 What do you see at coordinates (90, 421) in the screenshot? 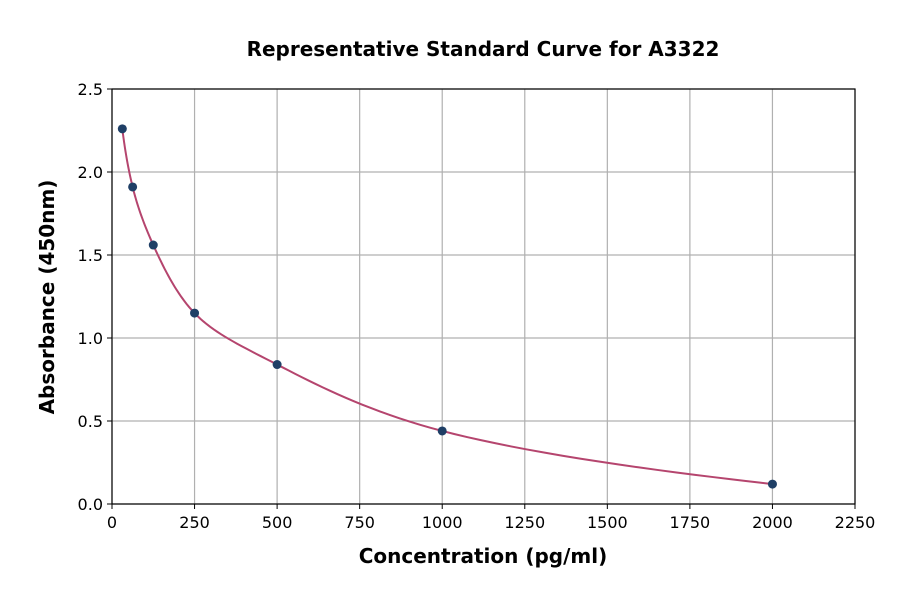
I see `y-tick-label: 0.5` at bounding box center [90, 421].